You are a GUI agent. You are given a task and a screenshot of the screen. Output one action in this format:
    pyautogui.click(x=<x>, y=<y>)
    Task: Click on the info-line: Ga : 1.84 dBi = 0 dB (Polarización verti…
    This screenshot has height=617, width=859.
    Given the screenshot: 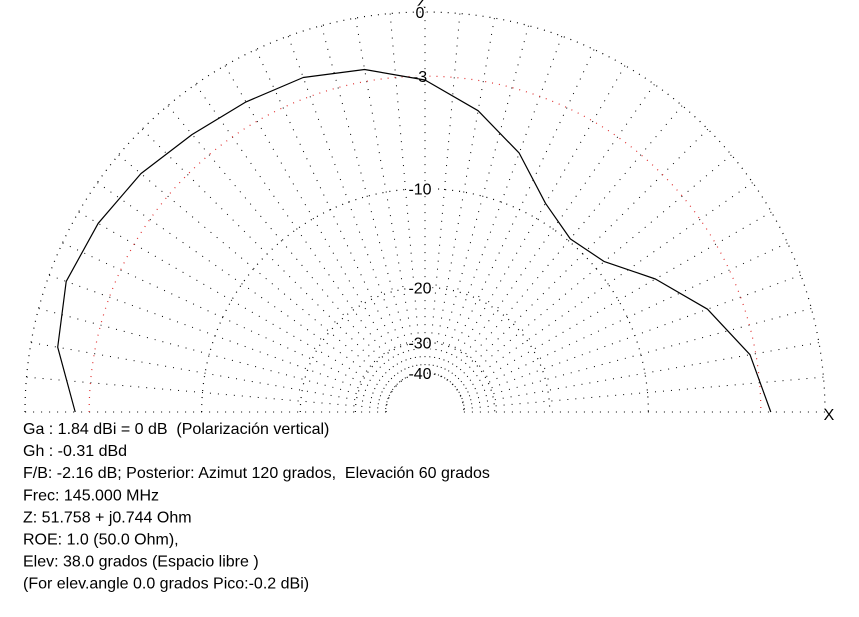 What is the action you would take?
    pyautogui.click(x=176, y=429)
    